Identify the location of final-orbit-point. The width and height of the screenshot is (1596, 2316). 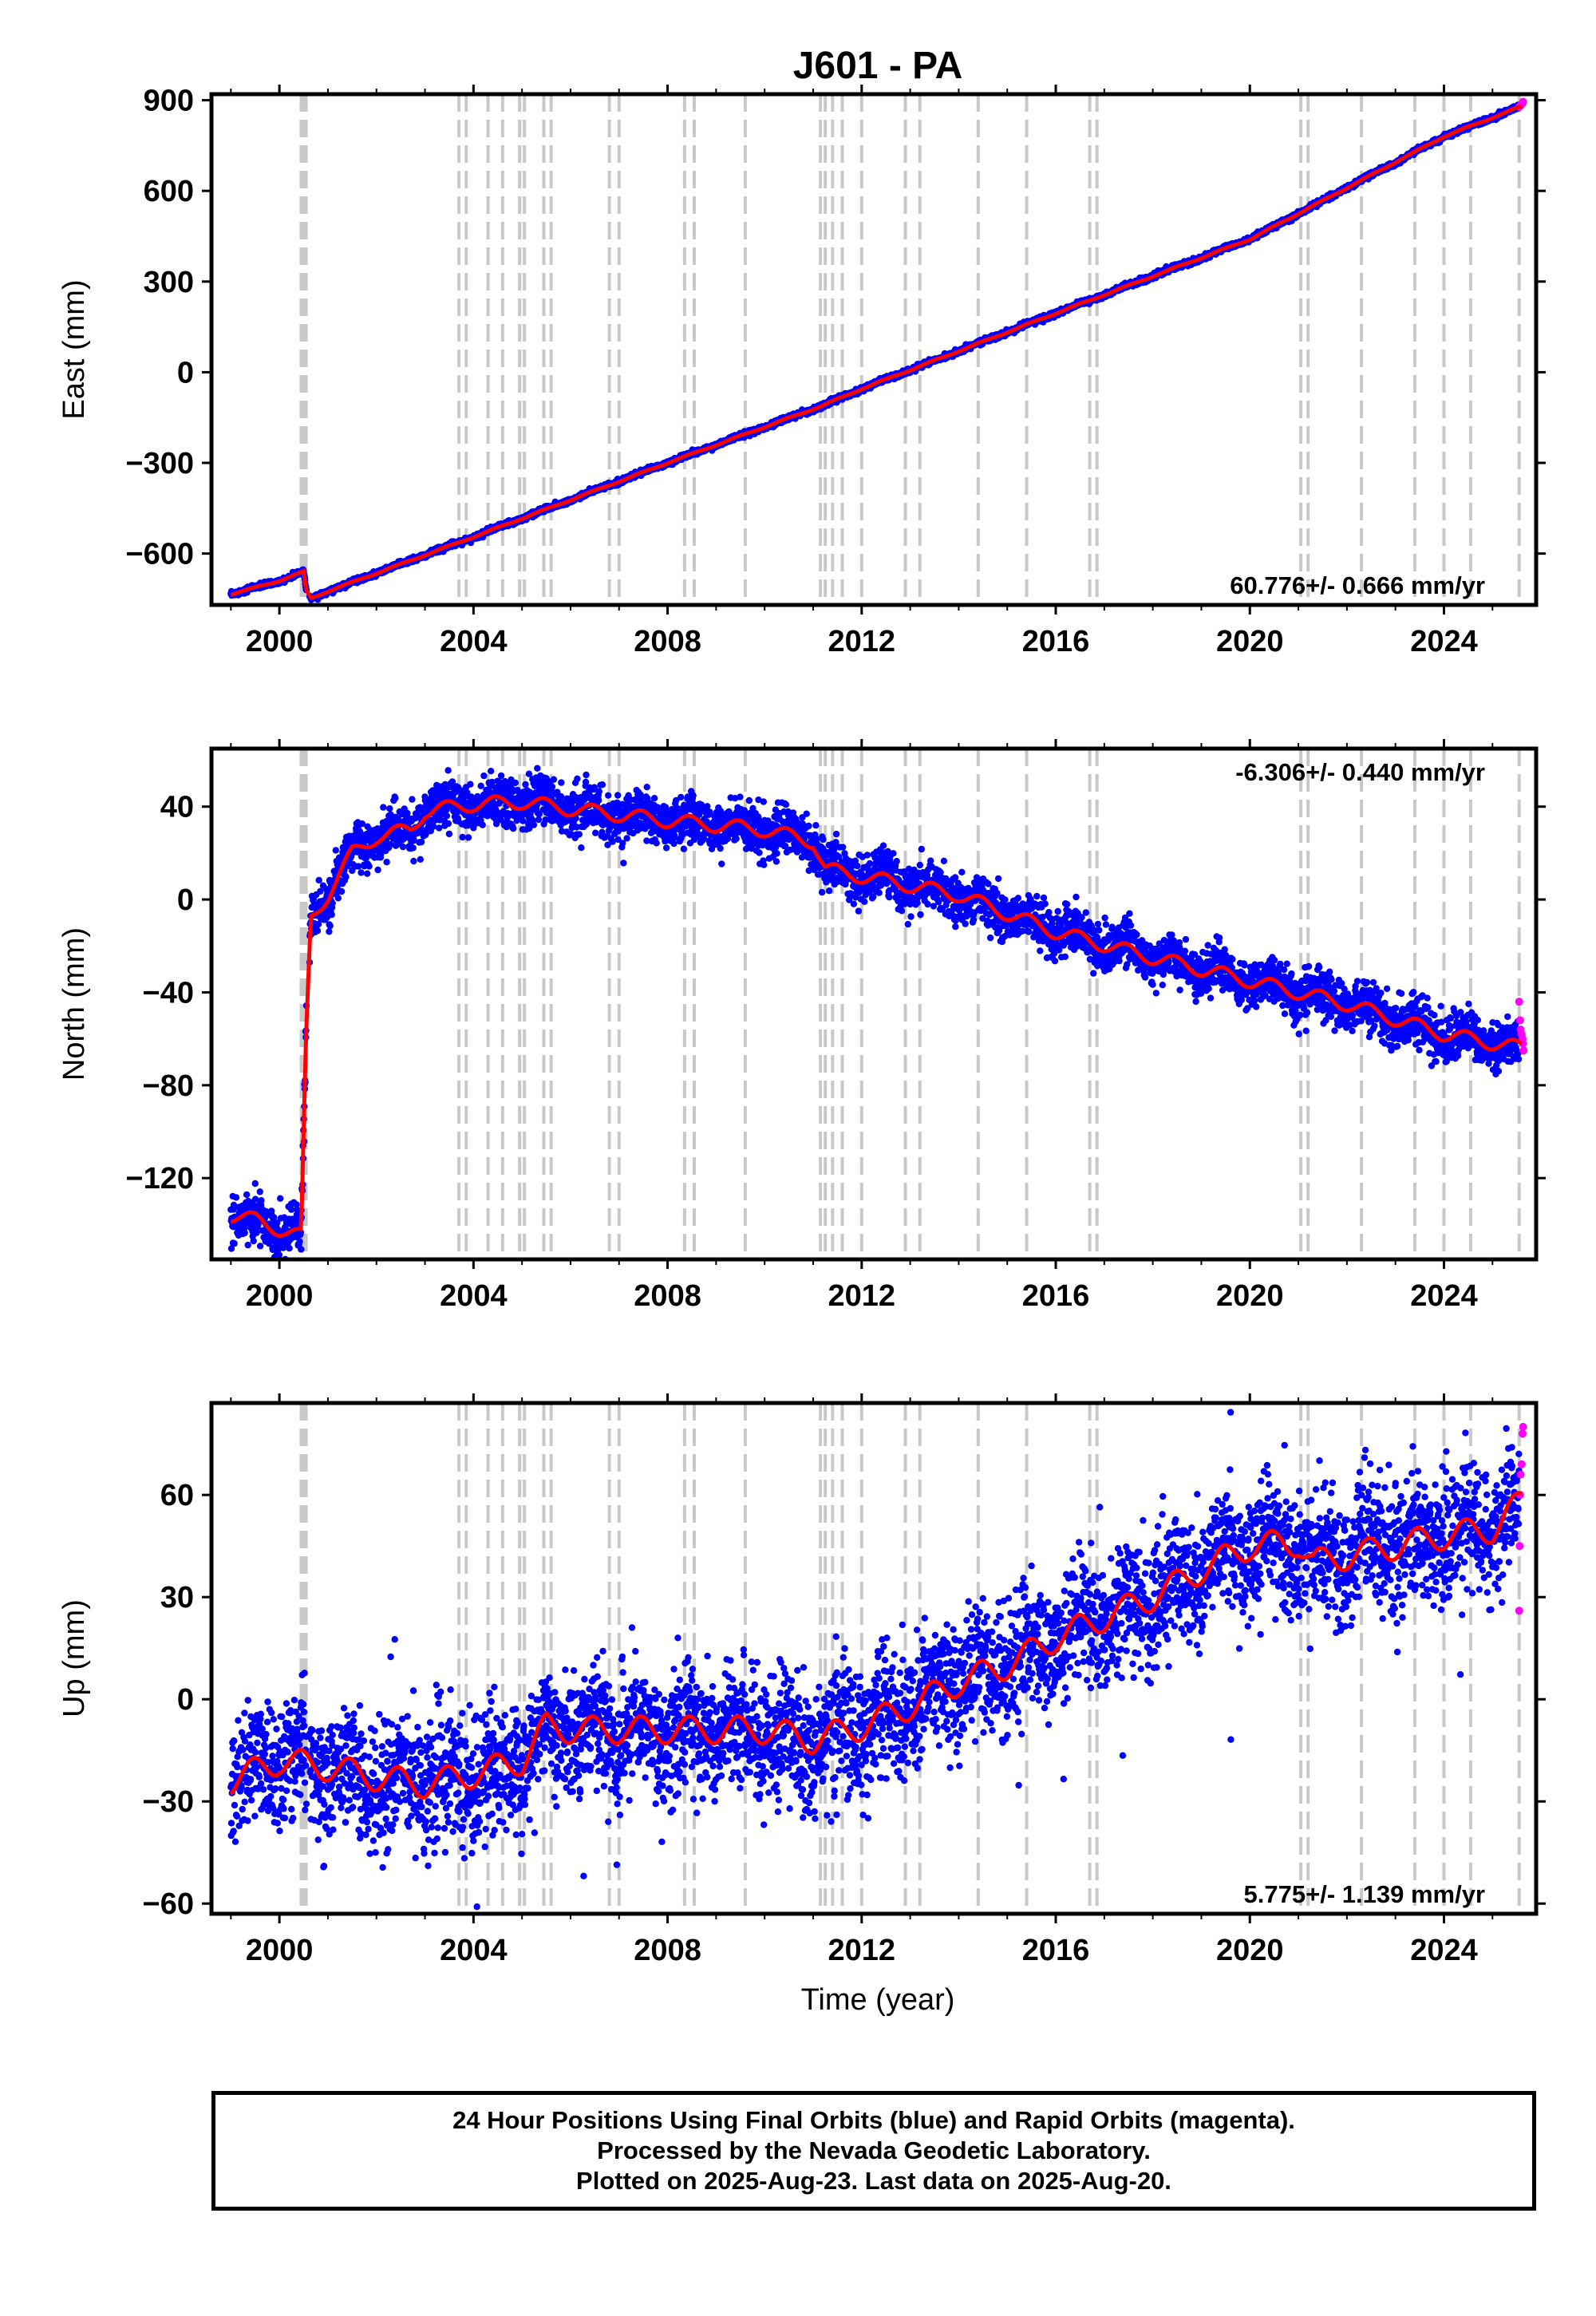
(234, 1243).